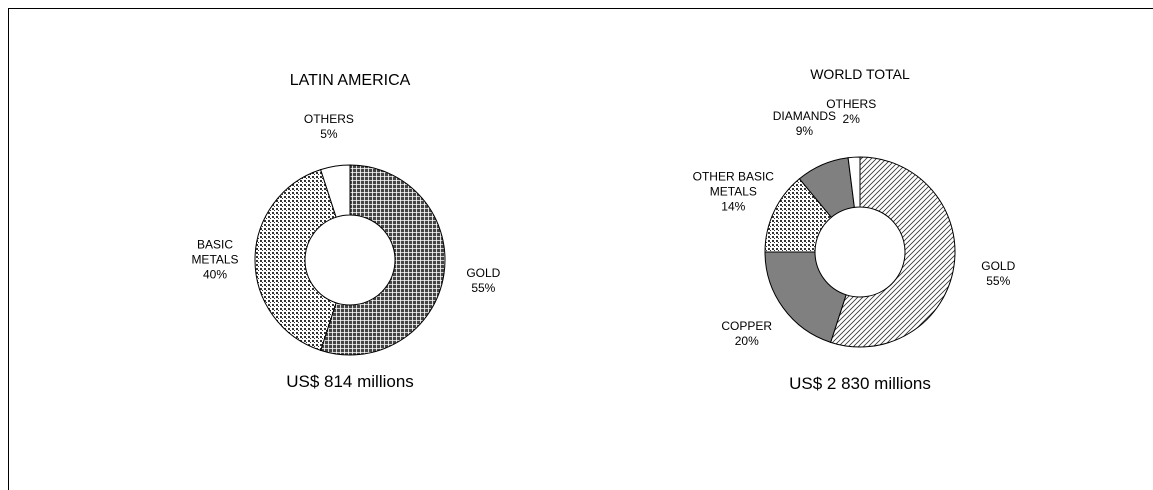 This screenshot has height=490, width=1153. I want to click on slice-value-label: 9%, so click(804, 130).